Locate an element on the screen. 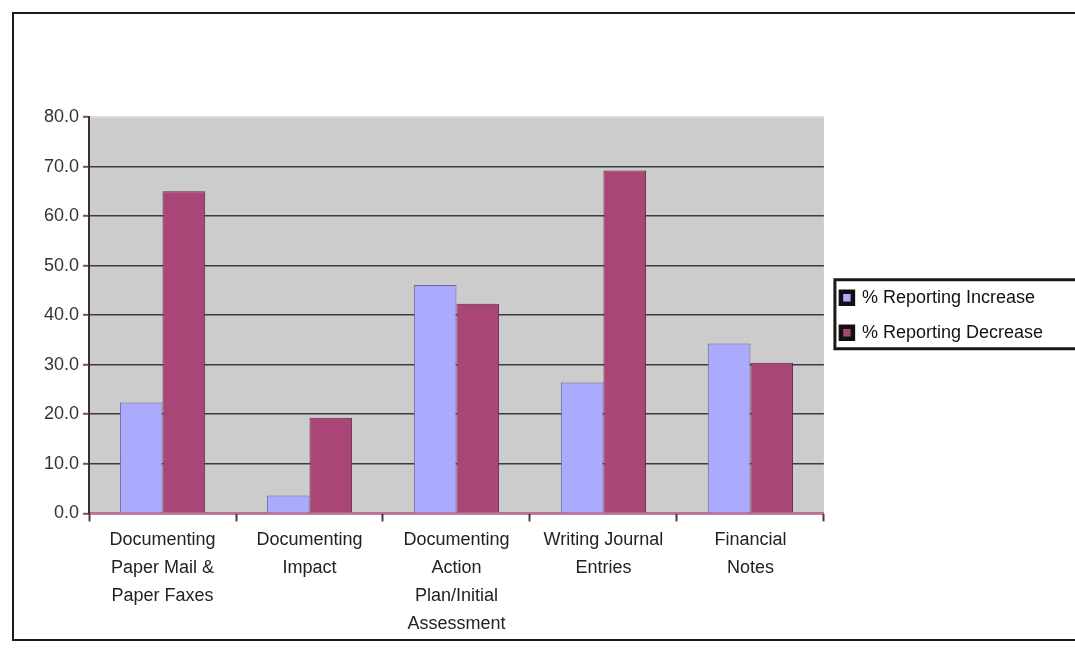 This screenshot has width=1075, height=652. x-tick-label: Documenting Action Plan/Initial Assessment is located at coordinates (456, 581).